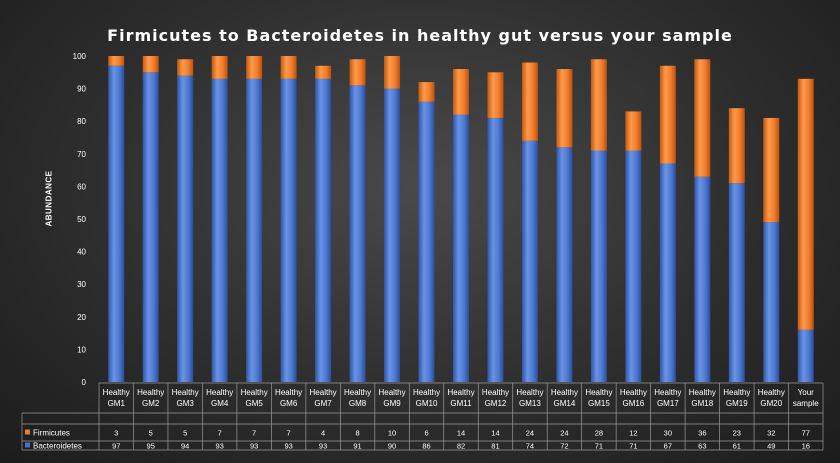 The height and width of the screenshot is (463, 840). What do you see at coordinates (461, 403) in the screenshot?
I see `x-tick-label: GM11` at bounding box center [461, 403].